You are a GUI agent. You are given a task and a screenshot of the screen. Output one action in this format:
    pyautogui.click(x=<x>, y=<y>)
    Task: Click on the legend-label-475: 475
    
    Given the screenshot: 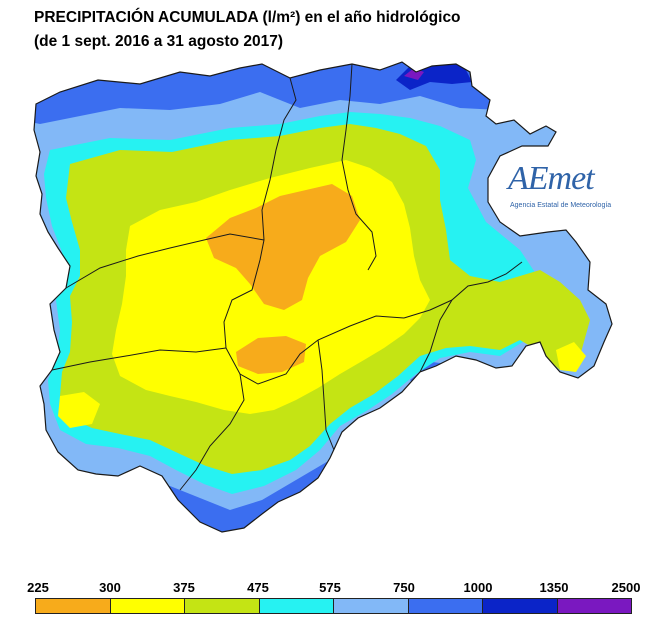 What is the action you would take?
    pyautogui.click(x=258, y=587)
    